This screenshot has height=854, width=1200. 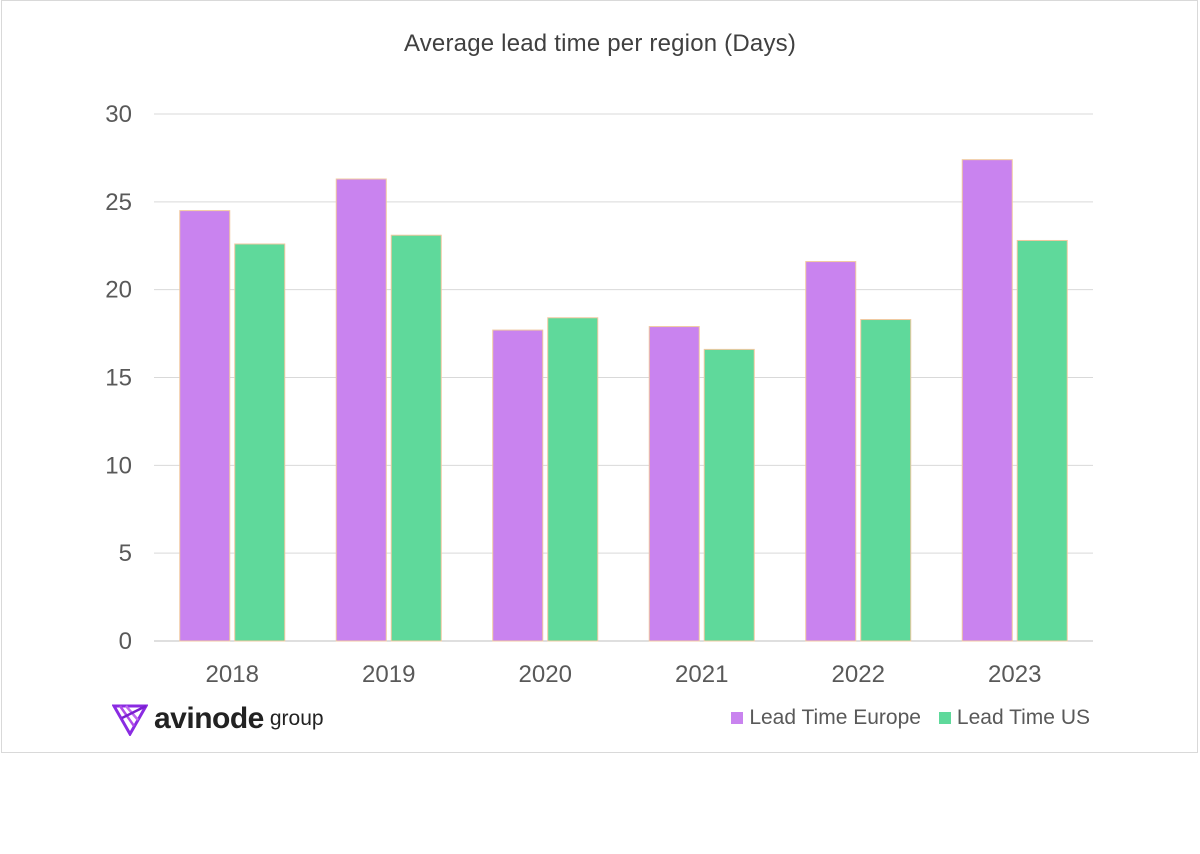 What do you see at coordinates (388, 674) in the screenshot?
I see `x-tick-label: 2019` at bounding box center [388, 674].